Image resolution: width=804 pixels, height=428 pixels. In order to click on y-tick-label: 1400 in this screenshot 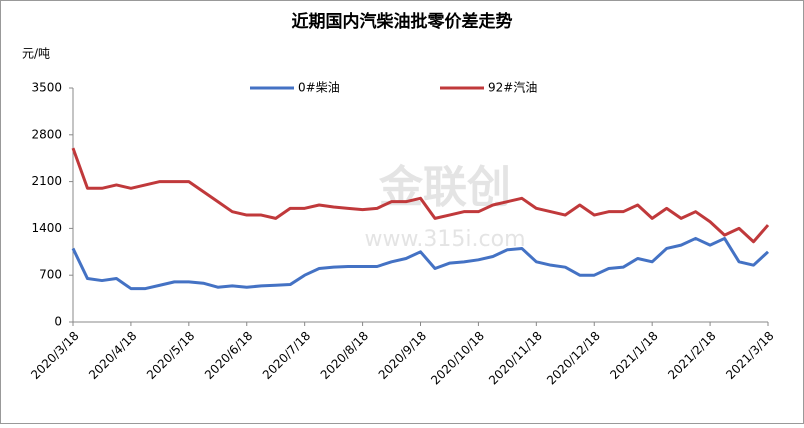, I will do `click(46, 228)`.